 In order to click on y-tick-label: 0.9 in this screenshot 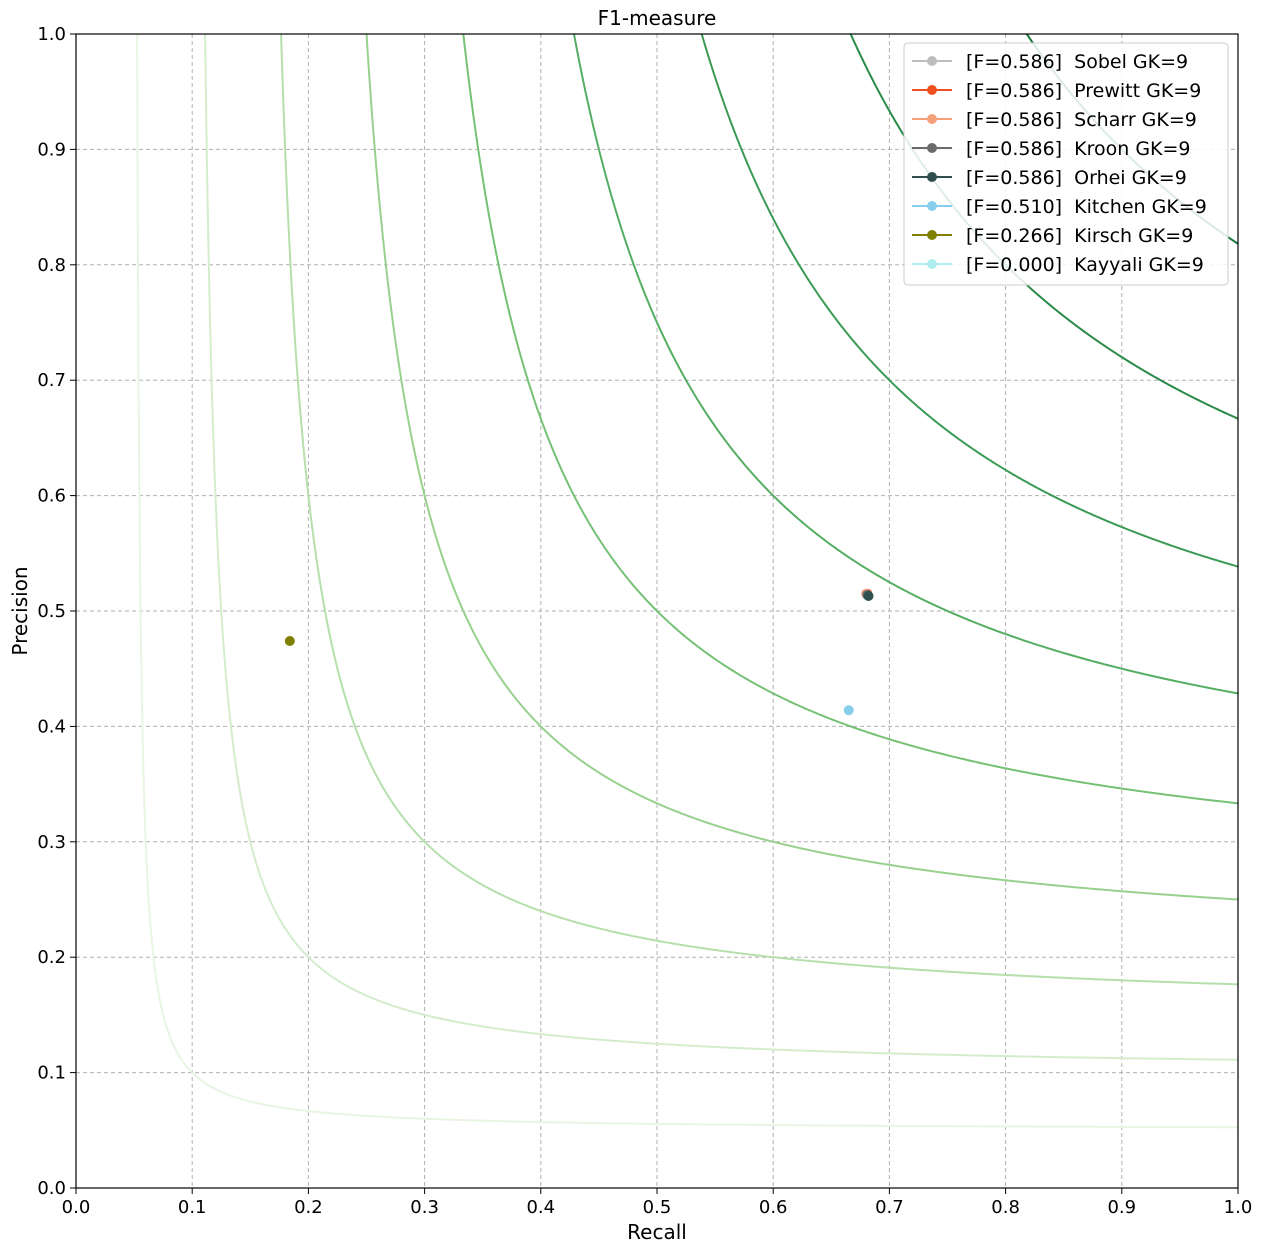, I will do `click(51, 149)`.